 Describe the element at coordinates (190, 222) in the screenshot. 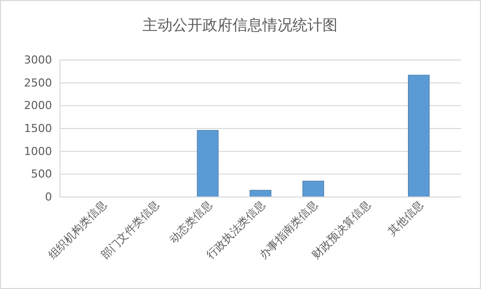

I see `x-tick-label: 动态类信息` at that location.